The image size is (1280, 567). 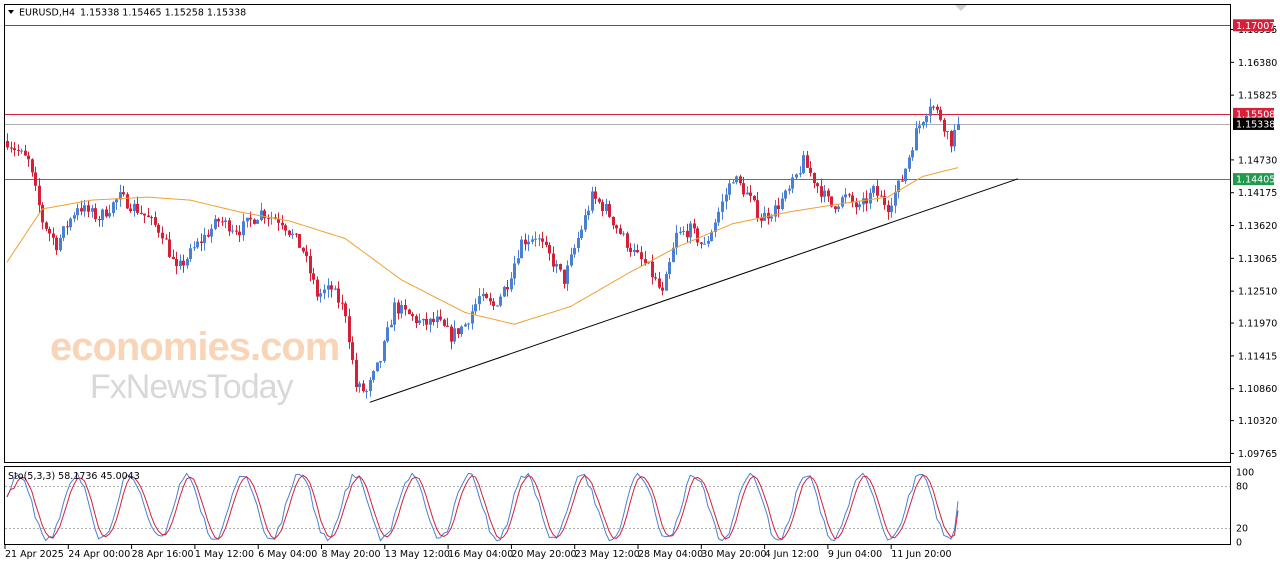 I want to click on time-label-2: 28 Apr 16:00, so click(x=163, y=554).